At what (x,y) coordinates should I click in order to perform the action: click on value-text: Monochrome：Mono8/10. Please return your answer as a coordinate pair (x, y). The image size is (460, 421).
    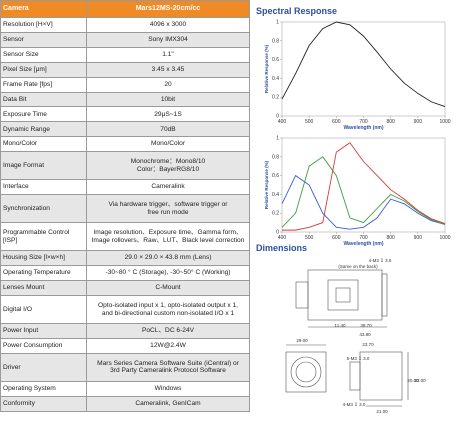
    Looking at the image, I should click on (168, 162).